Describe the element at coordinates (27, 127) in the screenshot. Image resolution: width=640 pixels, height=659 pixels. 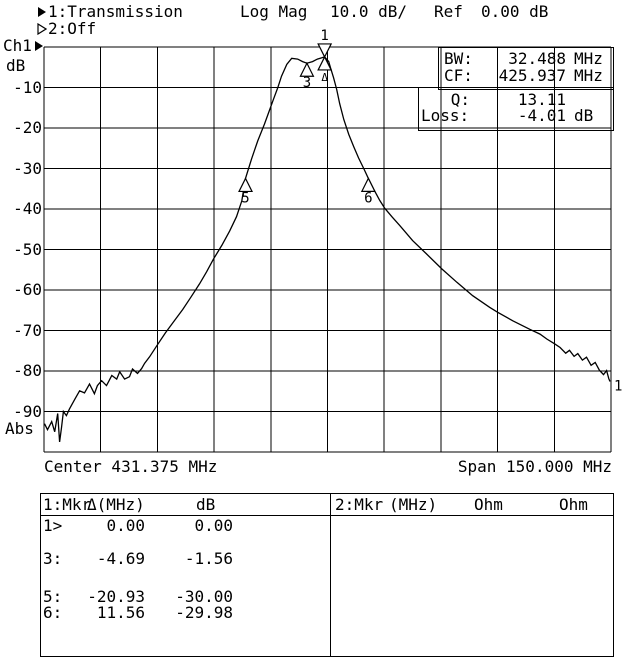
I see `y-axis-tick-label: -20` at that location.